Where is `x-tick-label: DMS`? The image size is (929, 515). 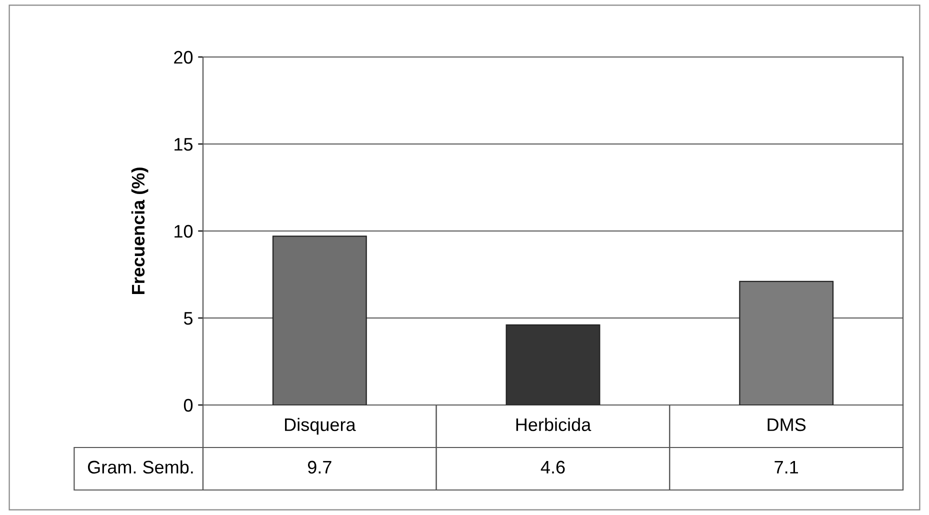
x-tick-label: DMS is located at coordinates (787, 425).